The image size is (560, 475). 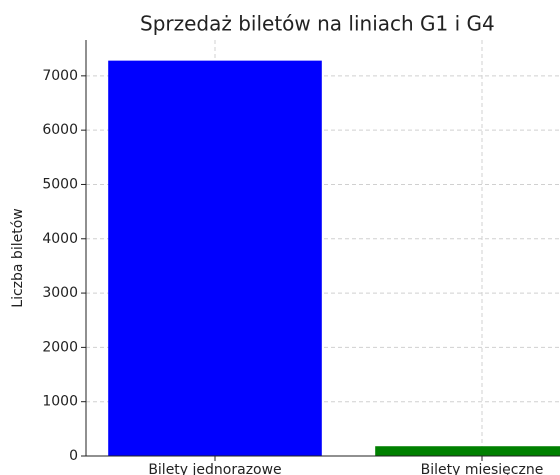 What do you see at coordinates (60, 293) in the screenshot?
I see `y-tick-label: 3000` at bounding box center [60, 293].